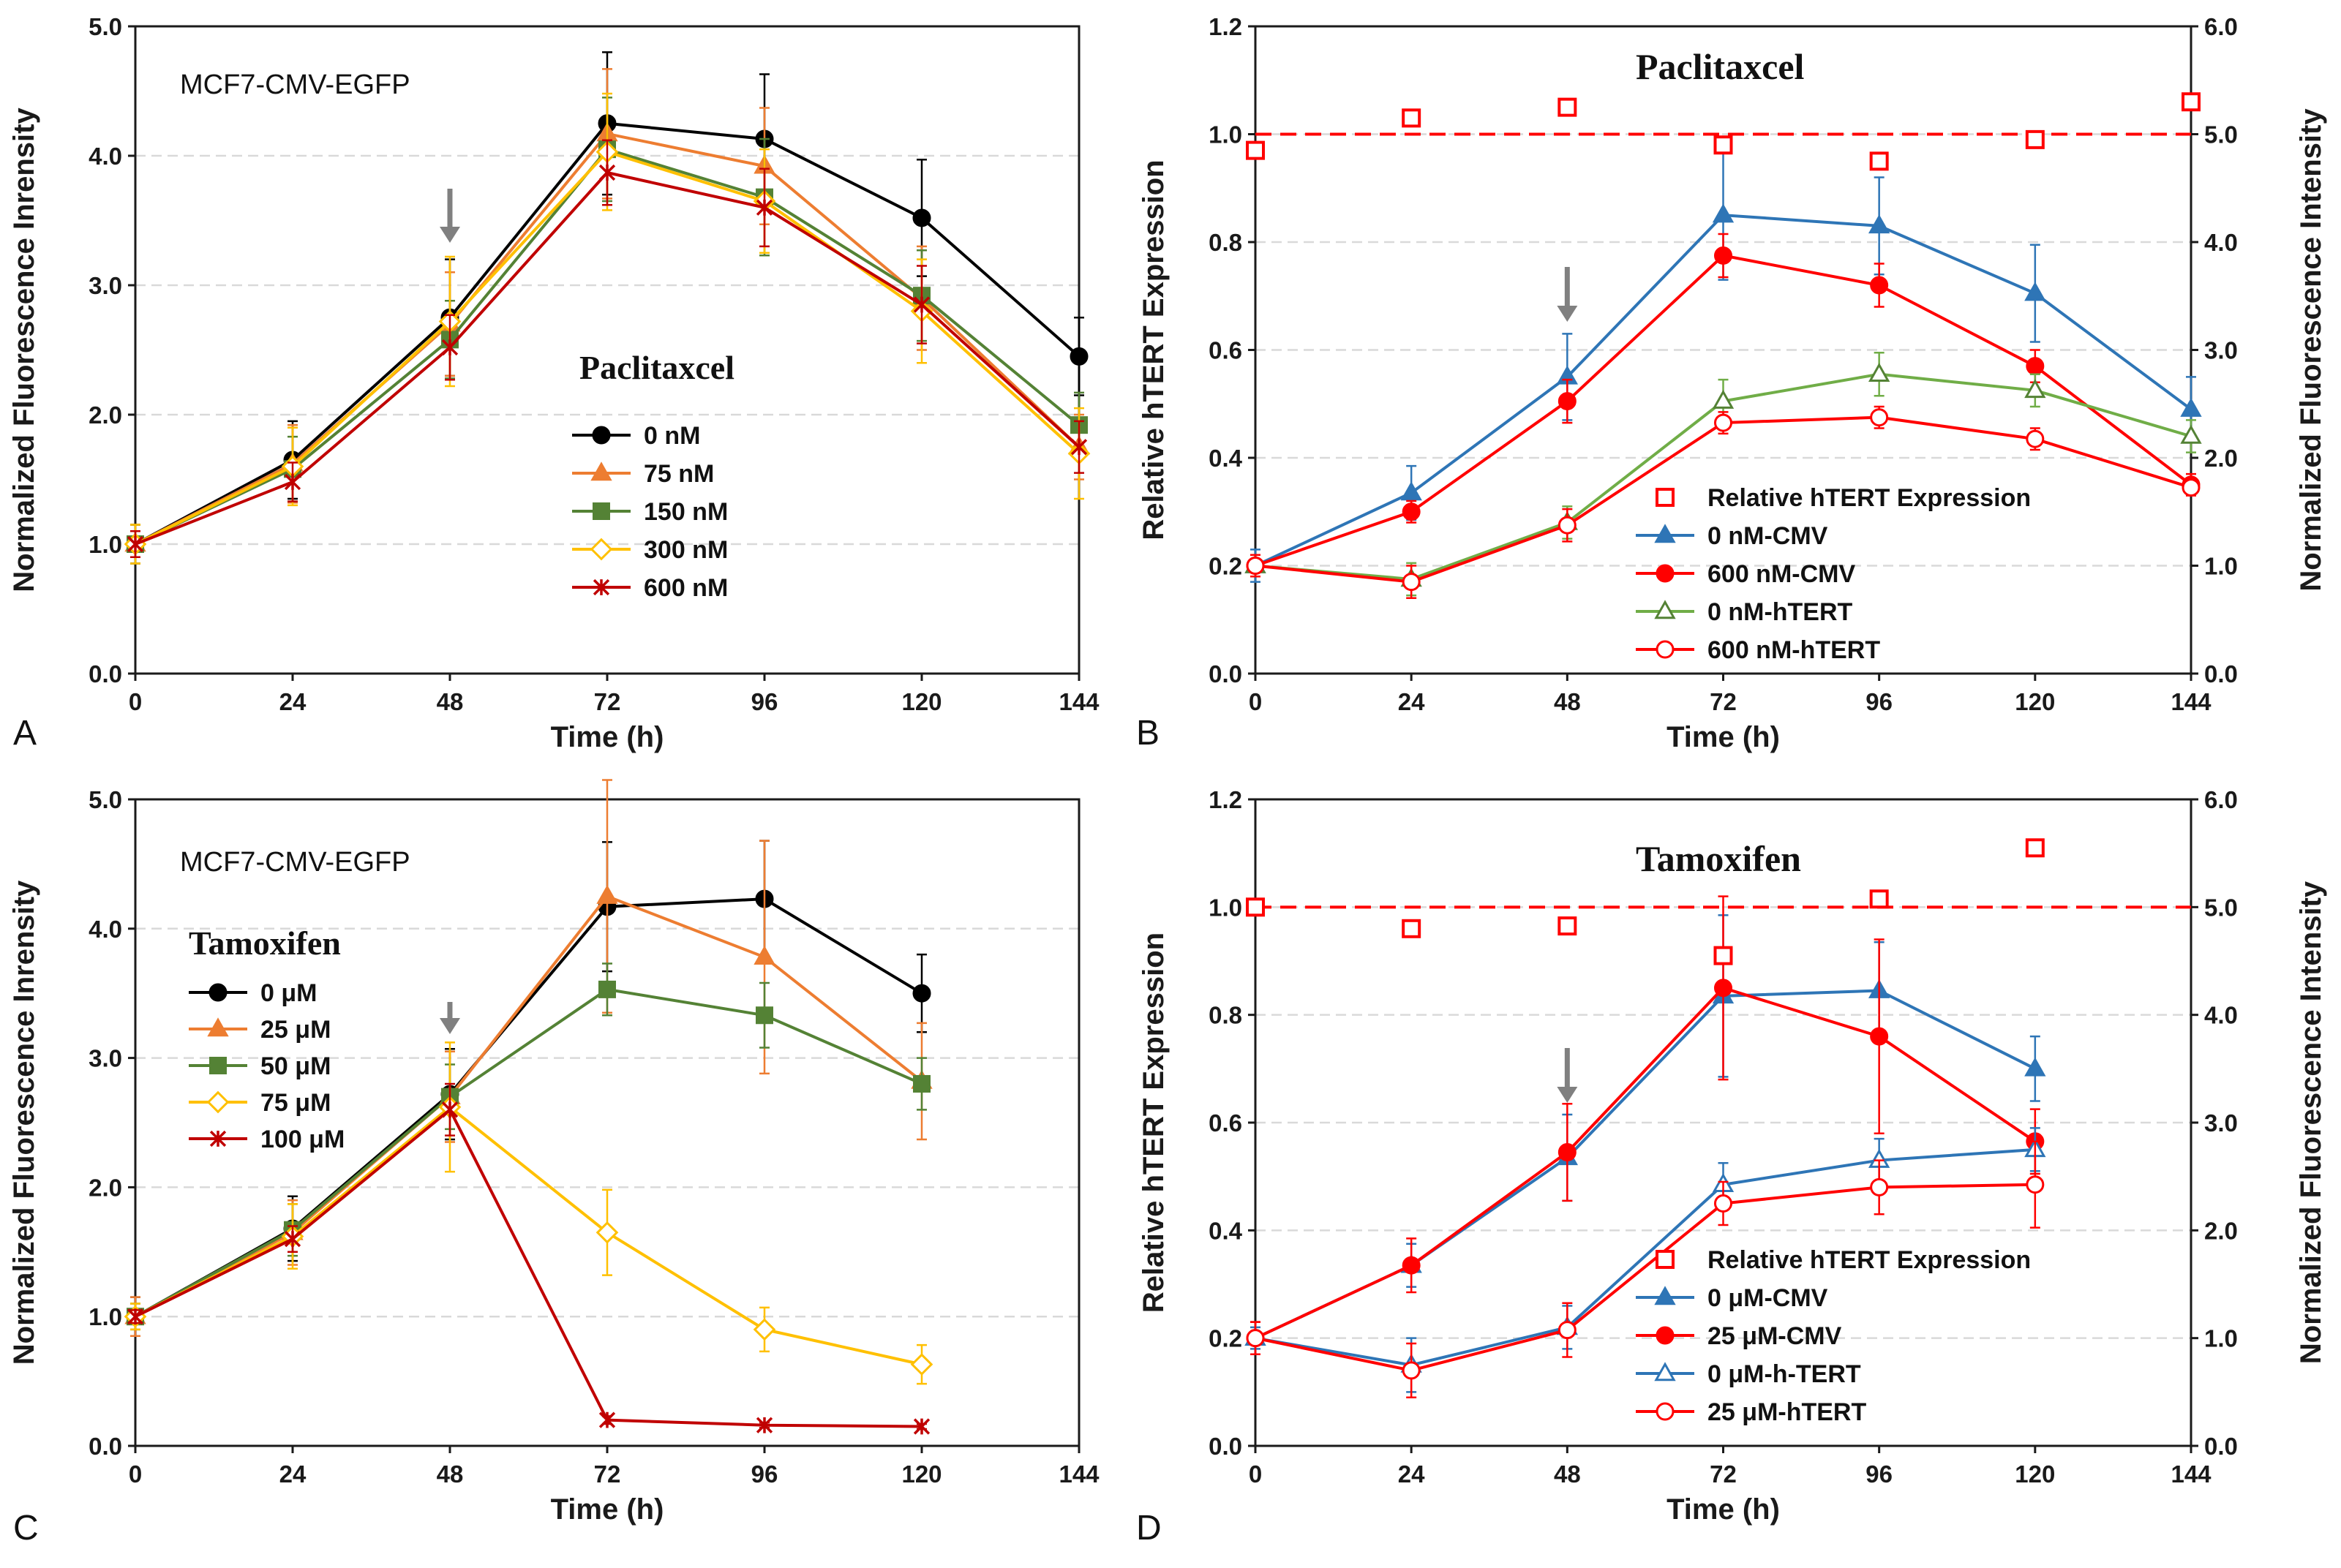 The height and width of the screenshot is (1568, 2341). What do you see at coordinates (105, 544) in the screenshot?
I see `y-tick-label: 1.0` at bounding box center [105, 544].